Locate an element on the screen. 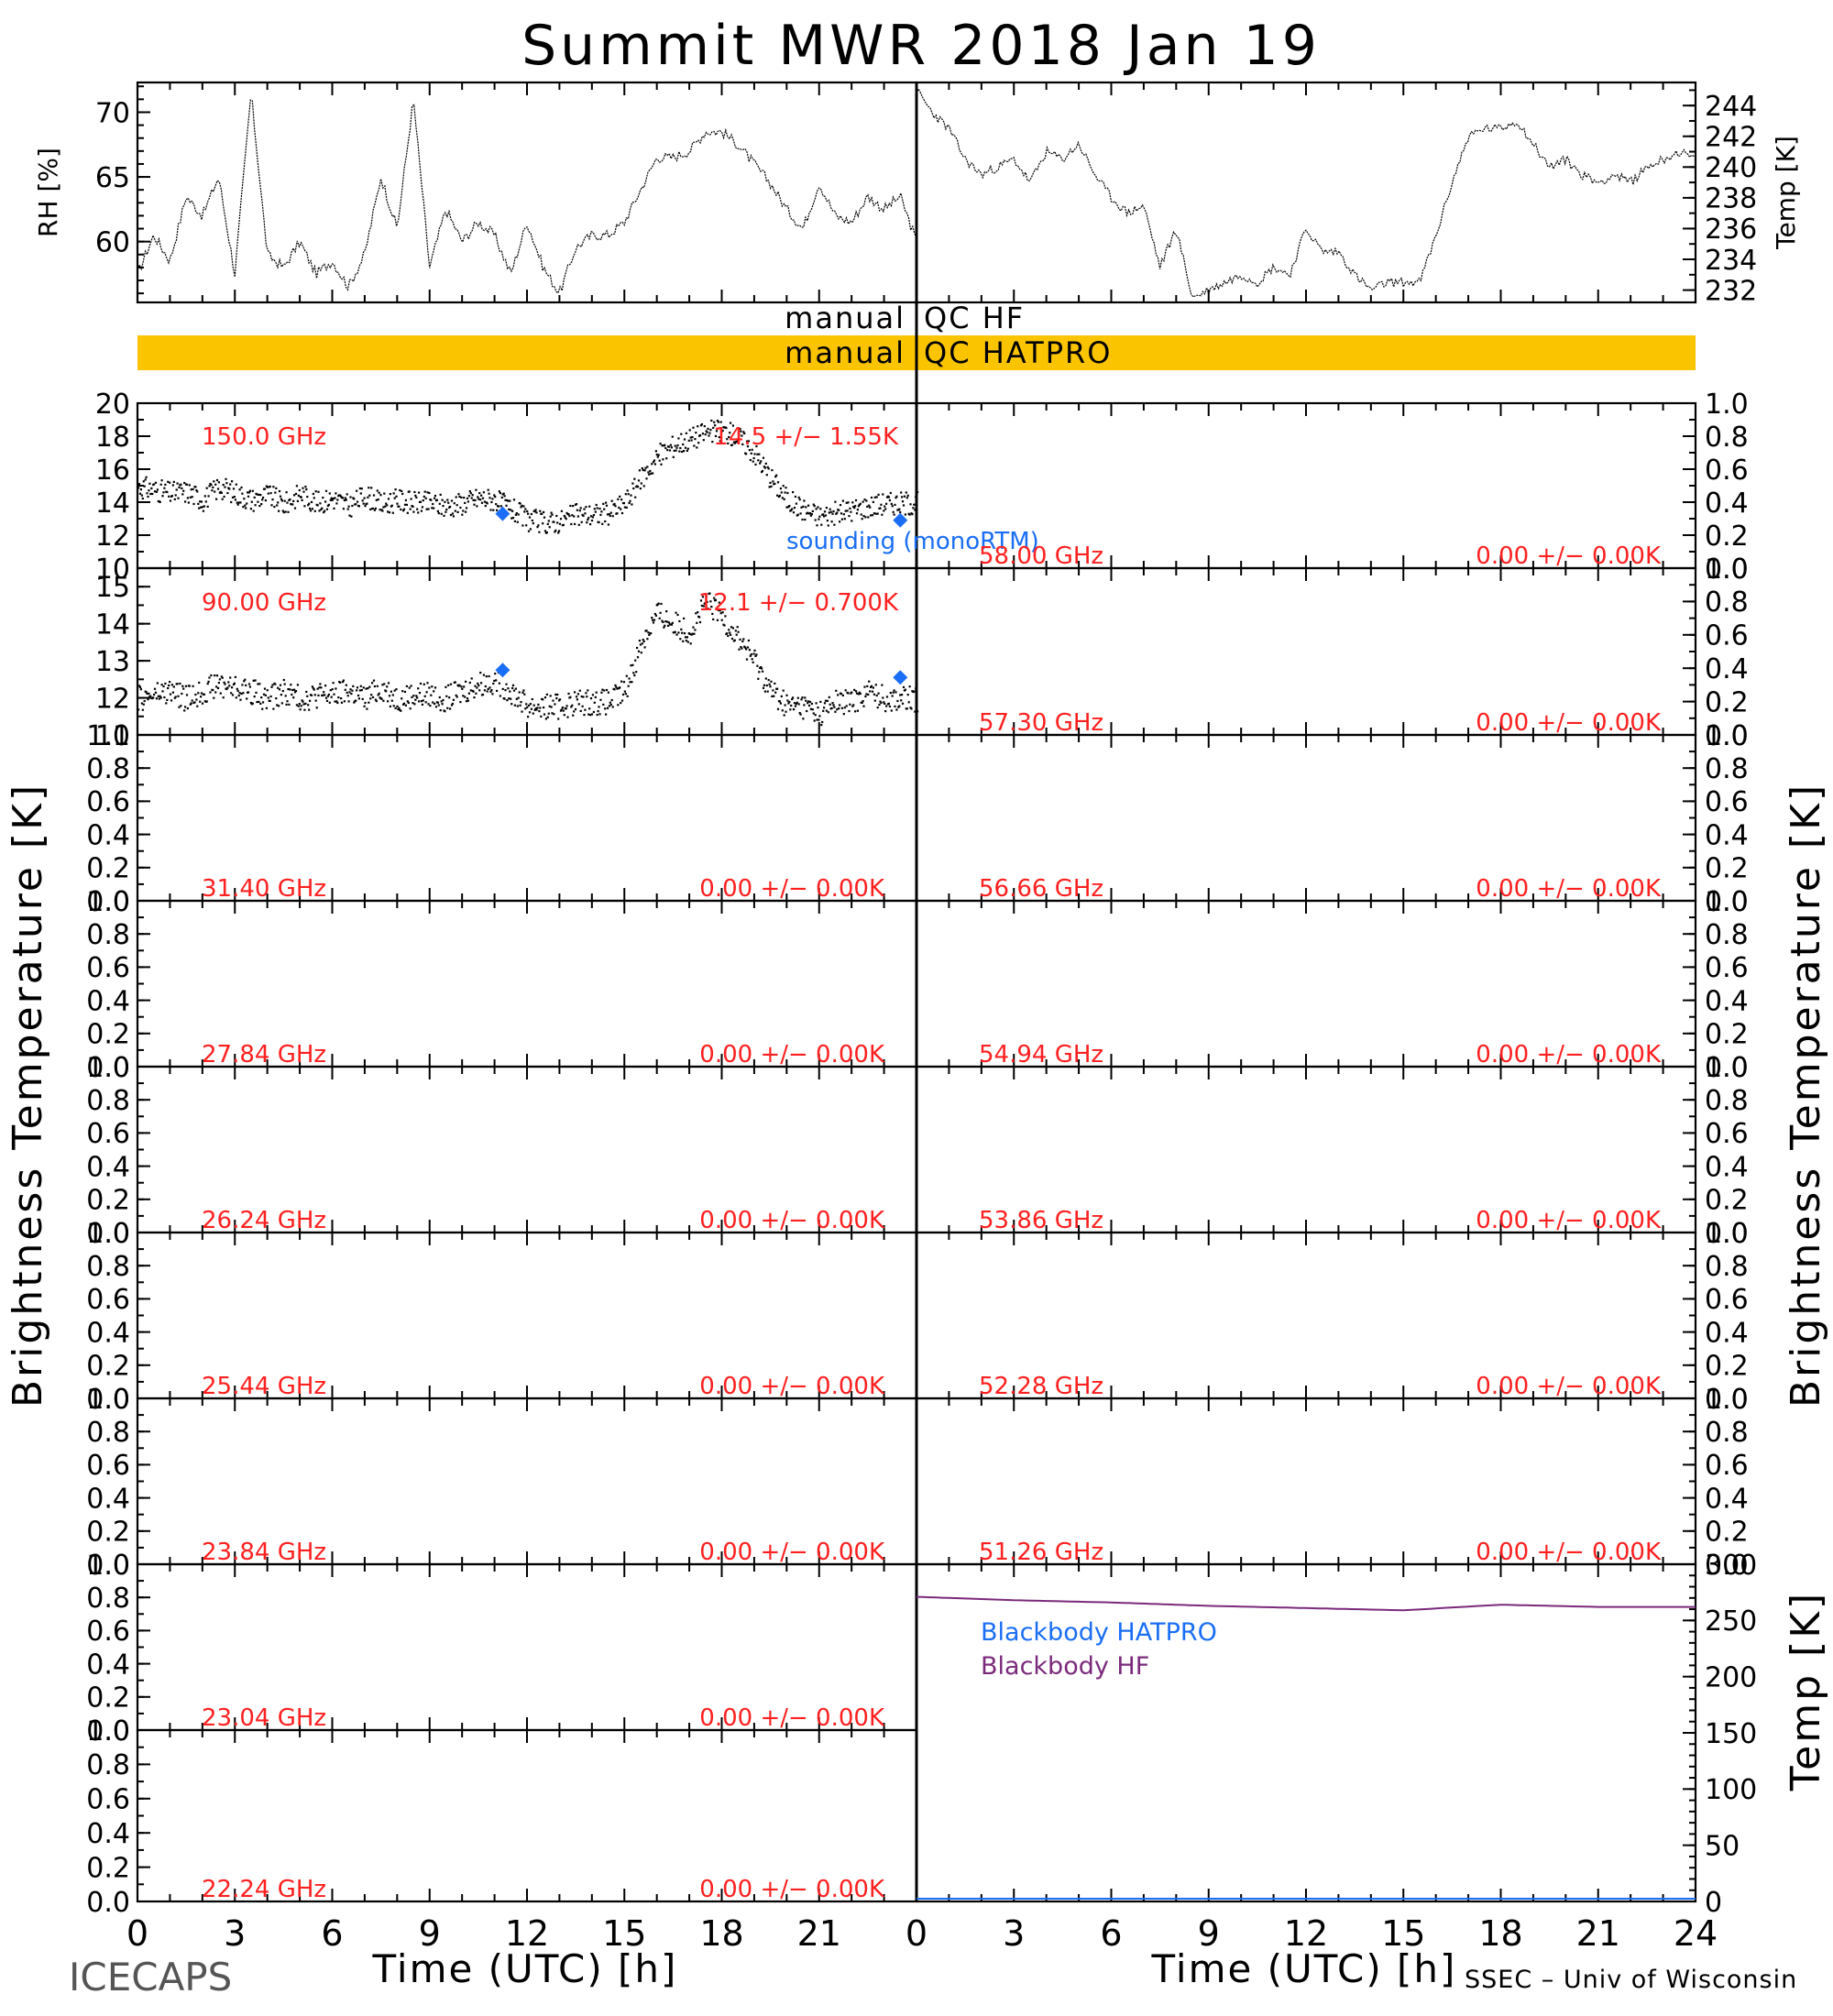 Image resolution: width=1833 pixels, height=2016 pixels. empty-panel-freq-label: 51.26 GHz is located at coordinates (1041, 1552).